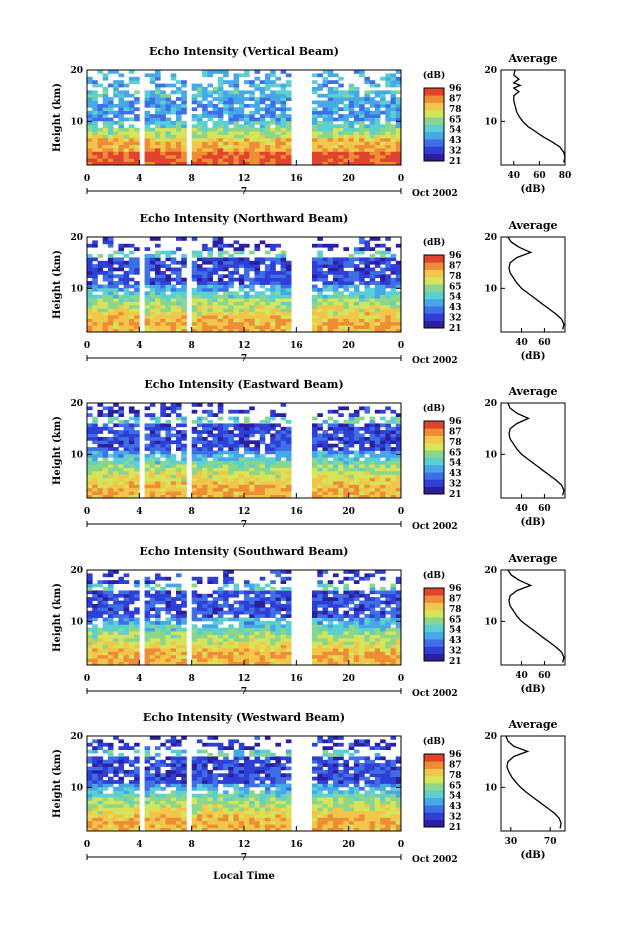 The width and height of the screenshot is (618, 929). Describe the element at coordinates (434, 446) in the screenshot. I see `colorbar-swatch` at that location.